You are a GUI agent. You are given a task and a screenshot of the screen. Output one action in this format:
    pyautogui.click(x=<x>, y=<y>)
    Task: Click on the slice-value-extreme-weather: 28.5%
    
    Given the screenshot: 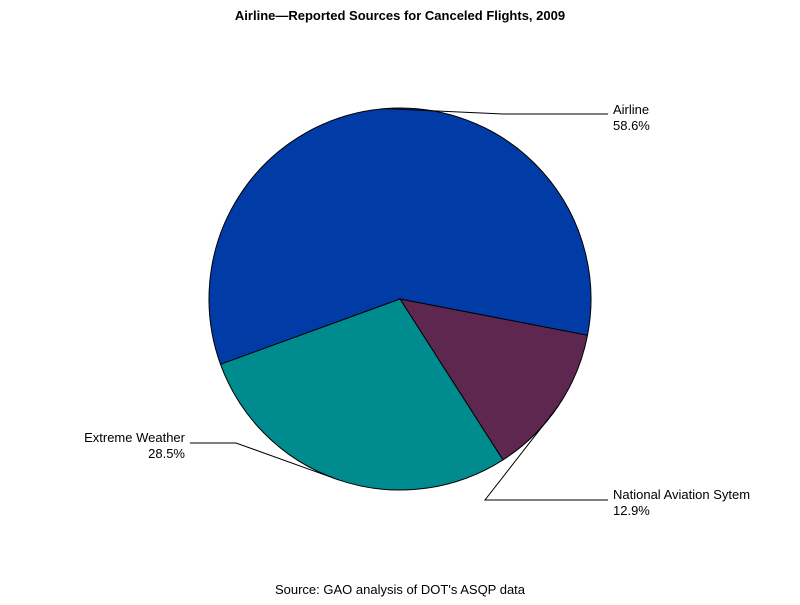 What is the action you would take?
    pyautogui.click(x=166, y=453)
    